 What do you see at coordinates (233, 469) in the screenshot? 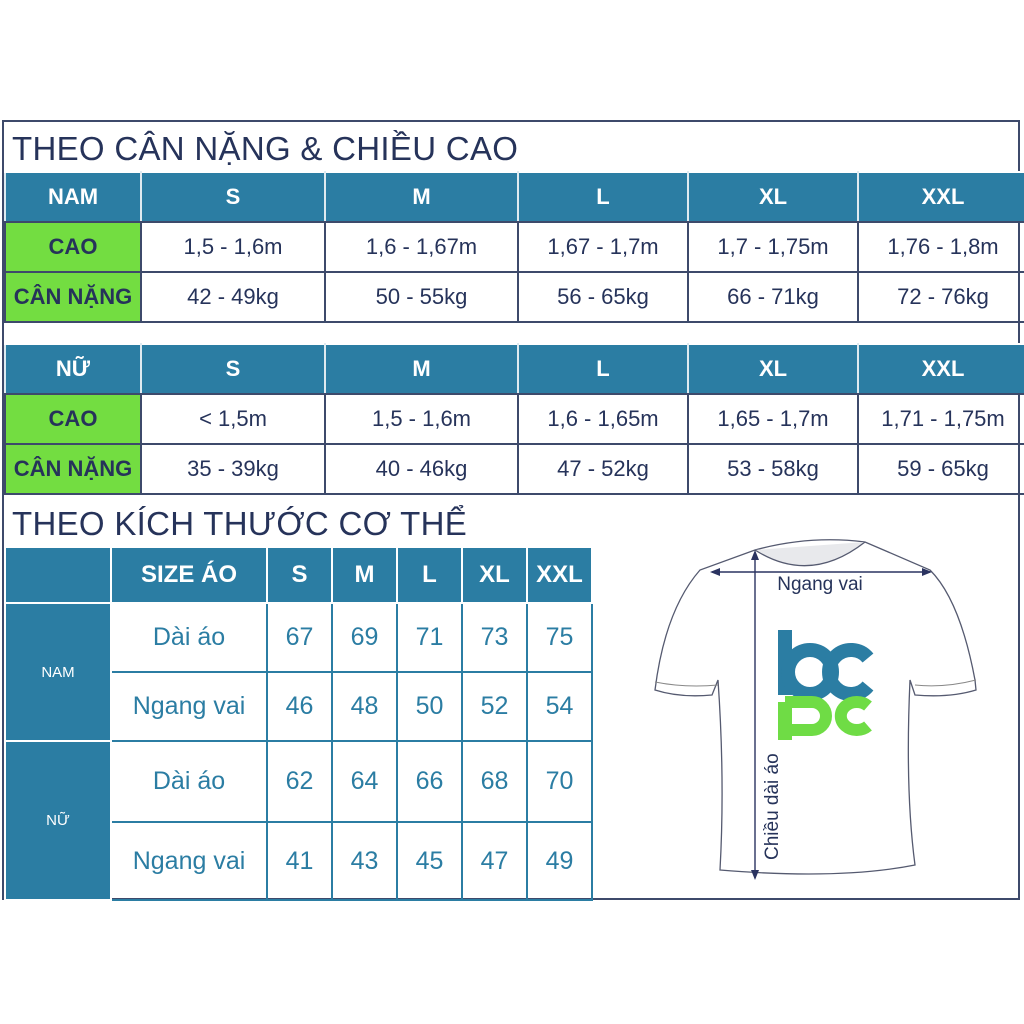
I see `value-cell: 35 - 39kg` at bounding box center [233, 469].